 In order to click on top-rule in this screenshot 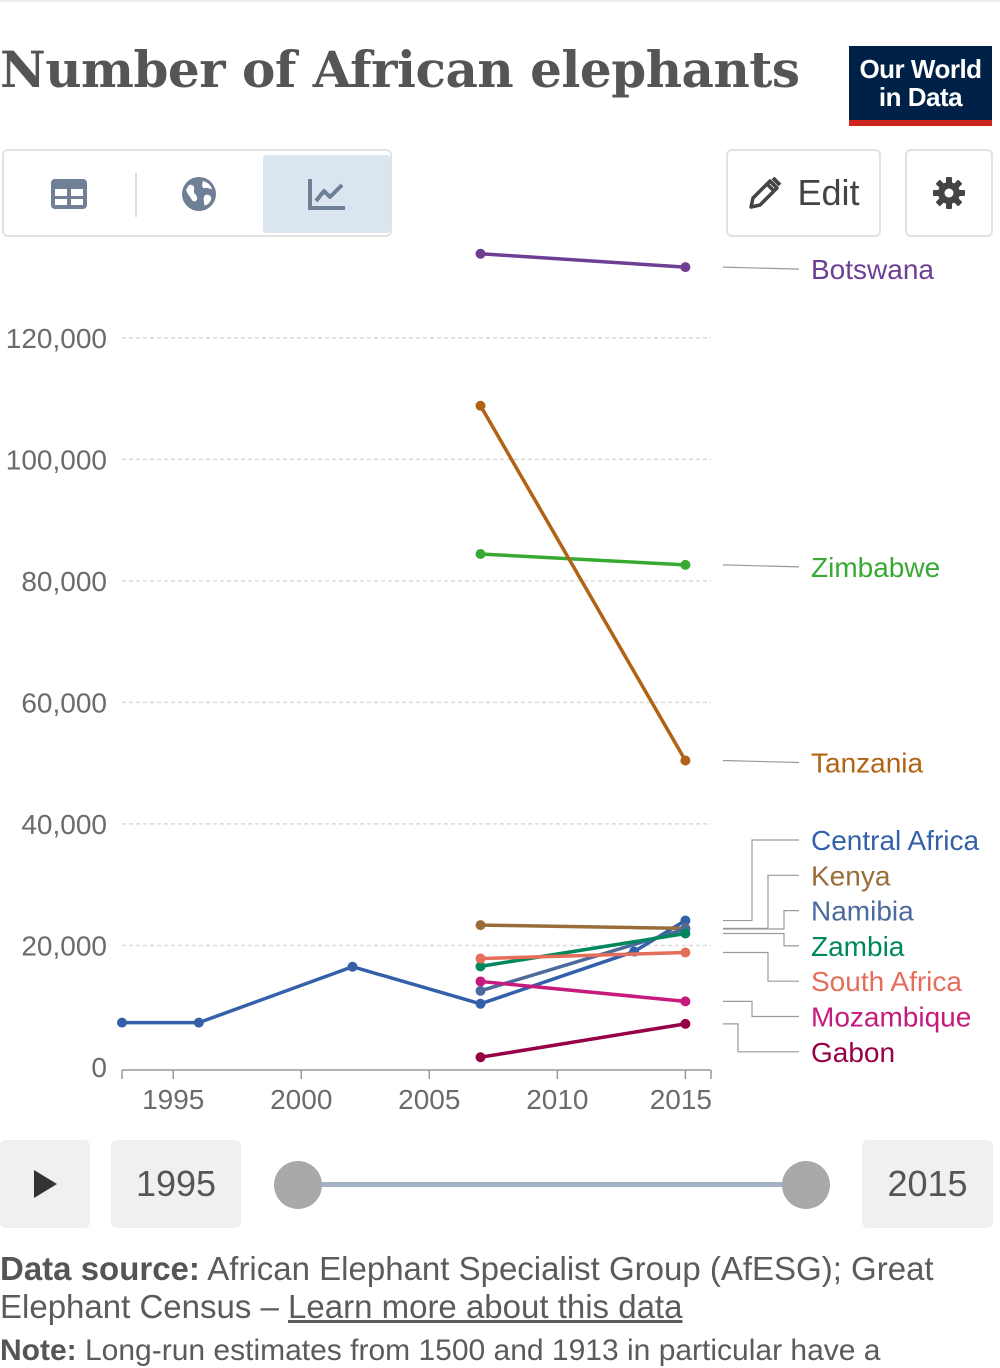, I will do `click(500, 1)`.